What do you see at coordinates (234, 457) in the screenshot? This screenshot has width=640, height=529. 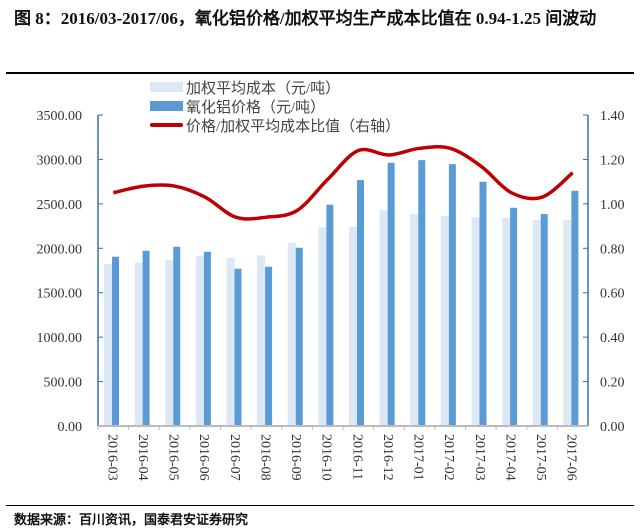 I see `x-tick-label: 2016-07` at bounding box center [234, 457].